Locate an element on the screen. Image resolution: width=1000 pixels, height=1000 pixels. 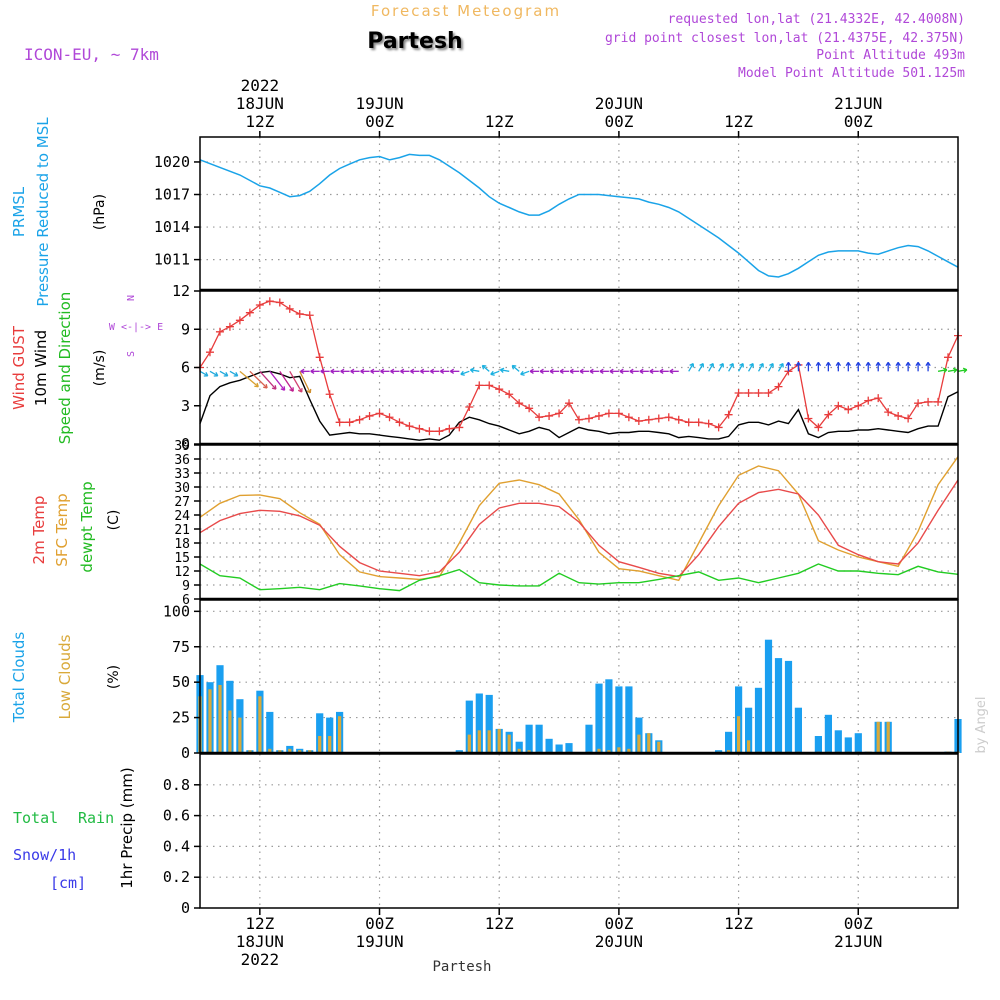
y-tick-label: 21 is located at coordinates (182, 530).